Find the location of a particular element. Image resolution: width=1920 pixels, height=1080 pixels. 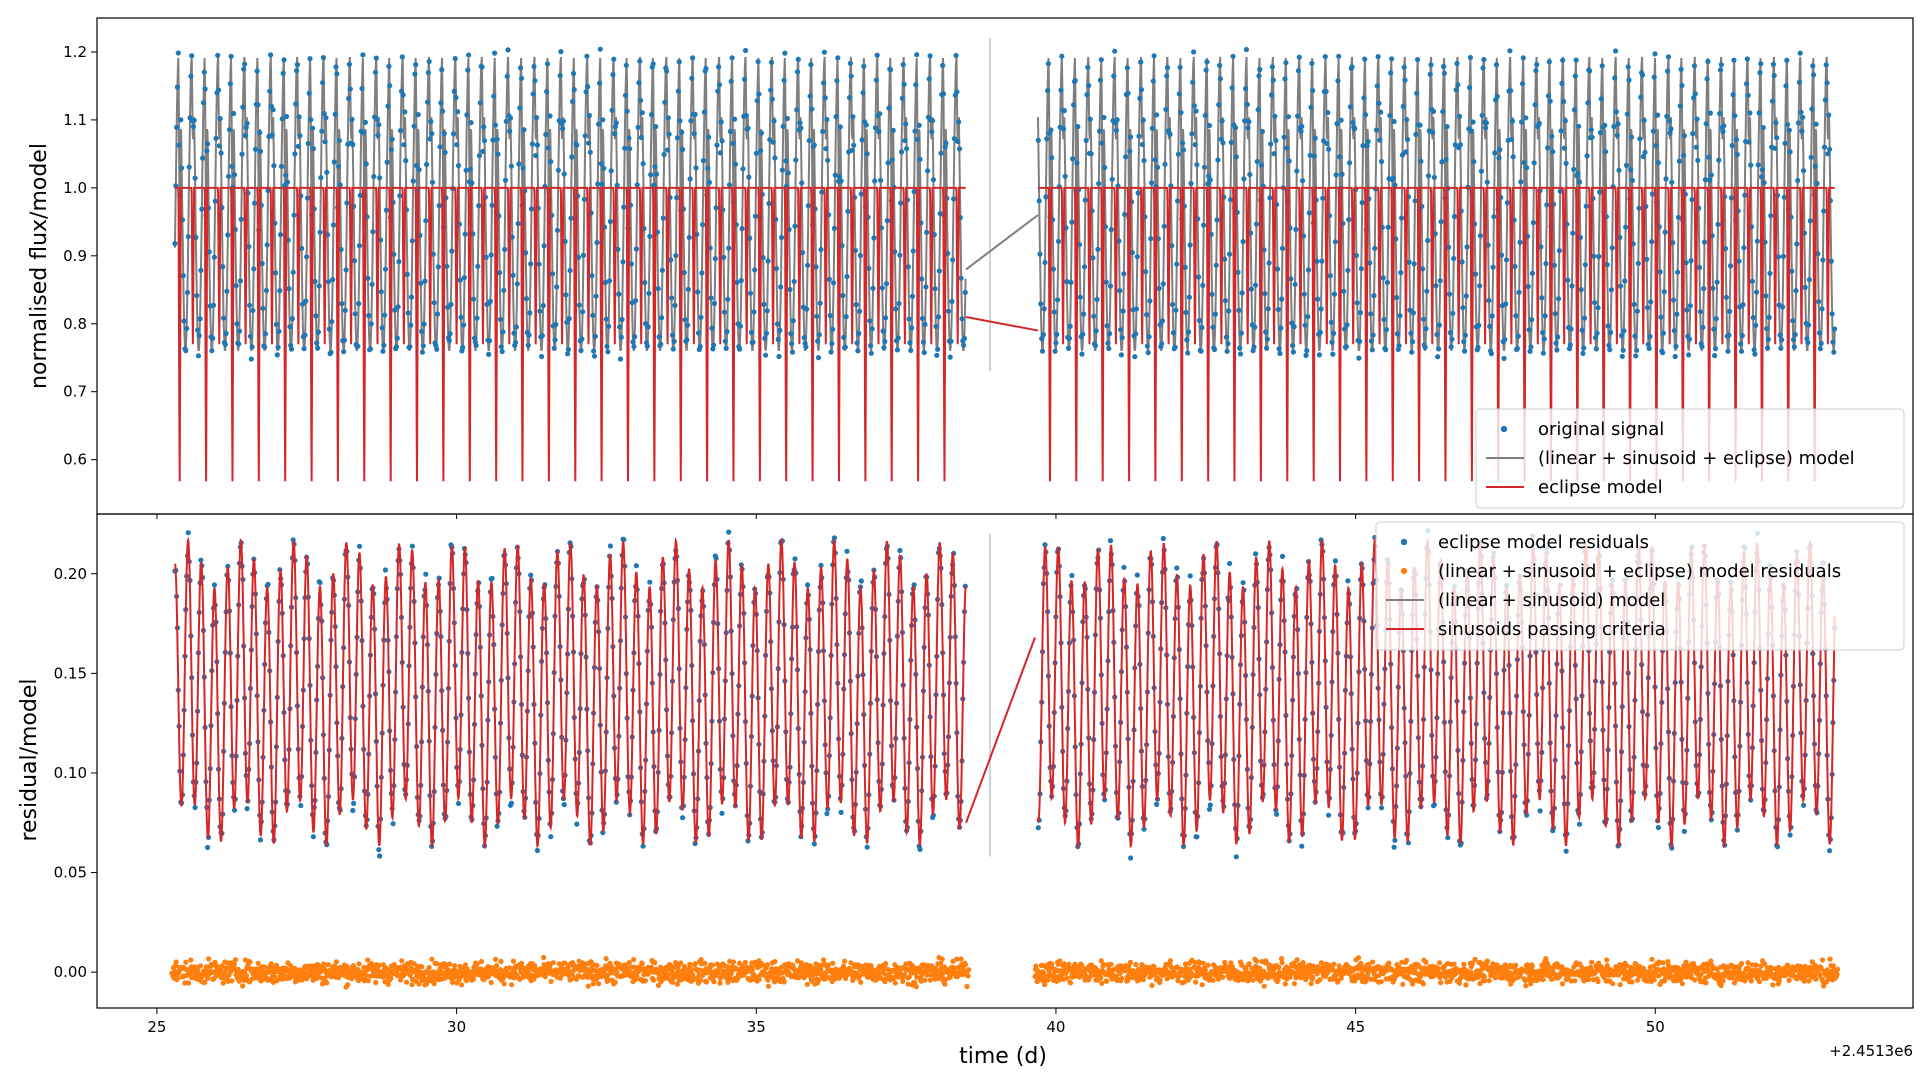

bottom-y-tick-label: 0.10 is located at coordinates (70, 773).